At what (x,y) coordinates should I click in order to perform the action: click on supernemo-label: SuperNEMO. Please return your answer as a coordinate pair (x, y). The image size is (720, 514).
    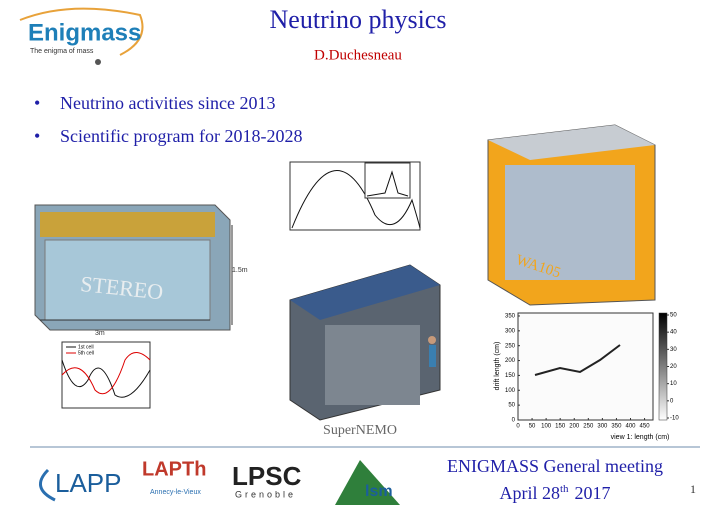
    Looking at the image, I should click on (360, 430).